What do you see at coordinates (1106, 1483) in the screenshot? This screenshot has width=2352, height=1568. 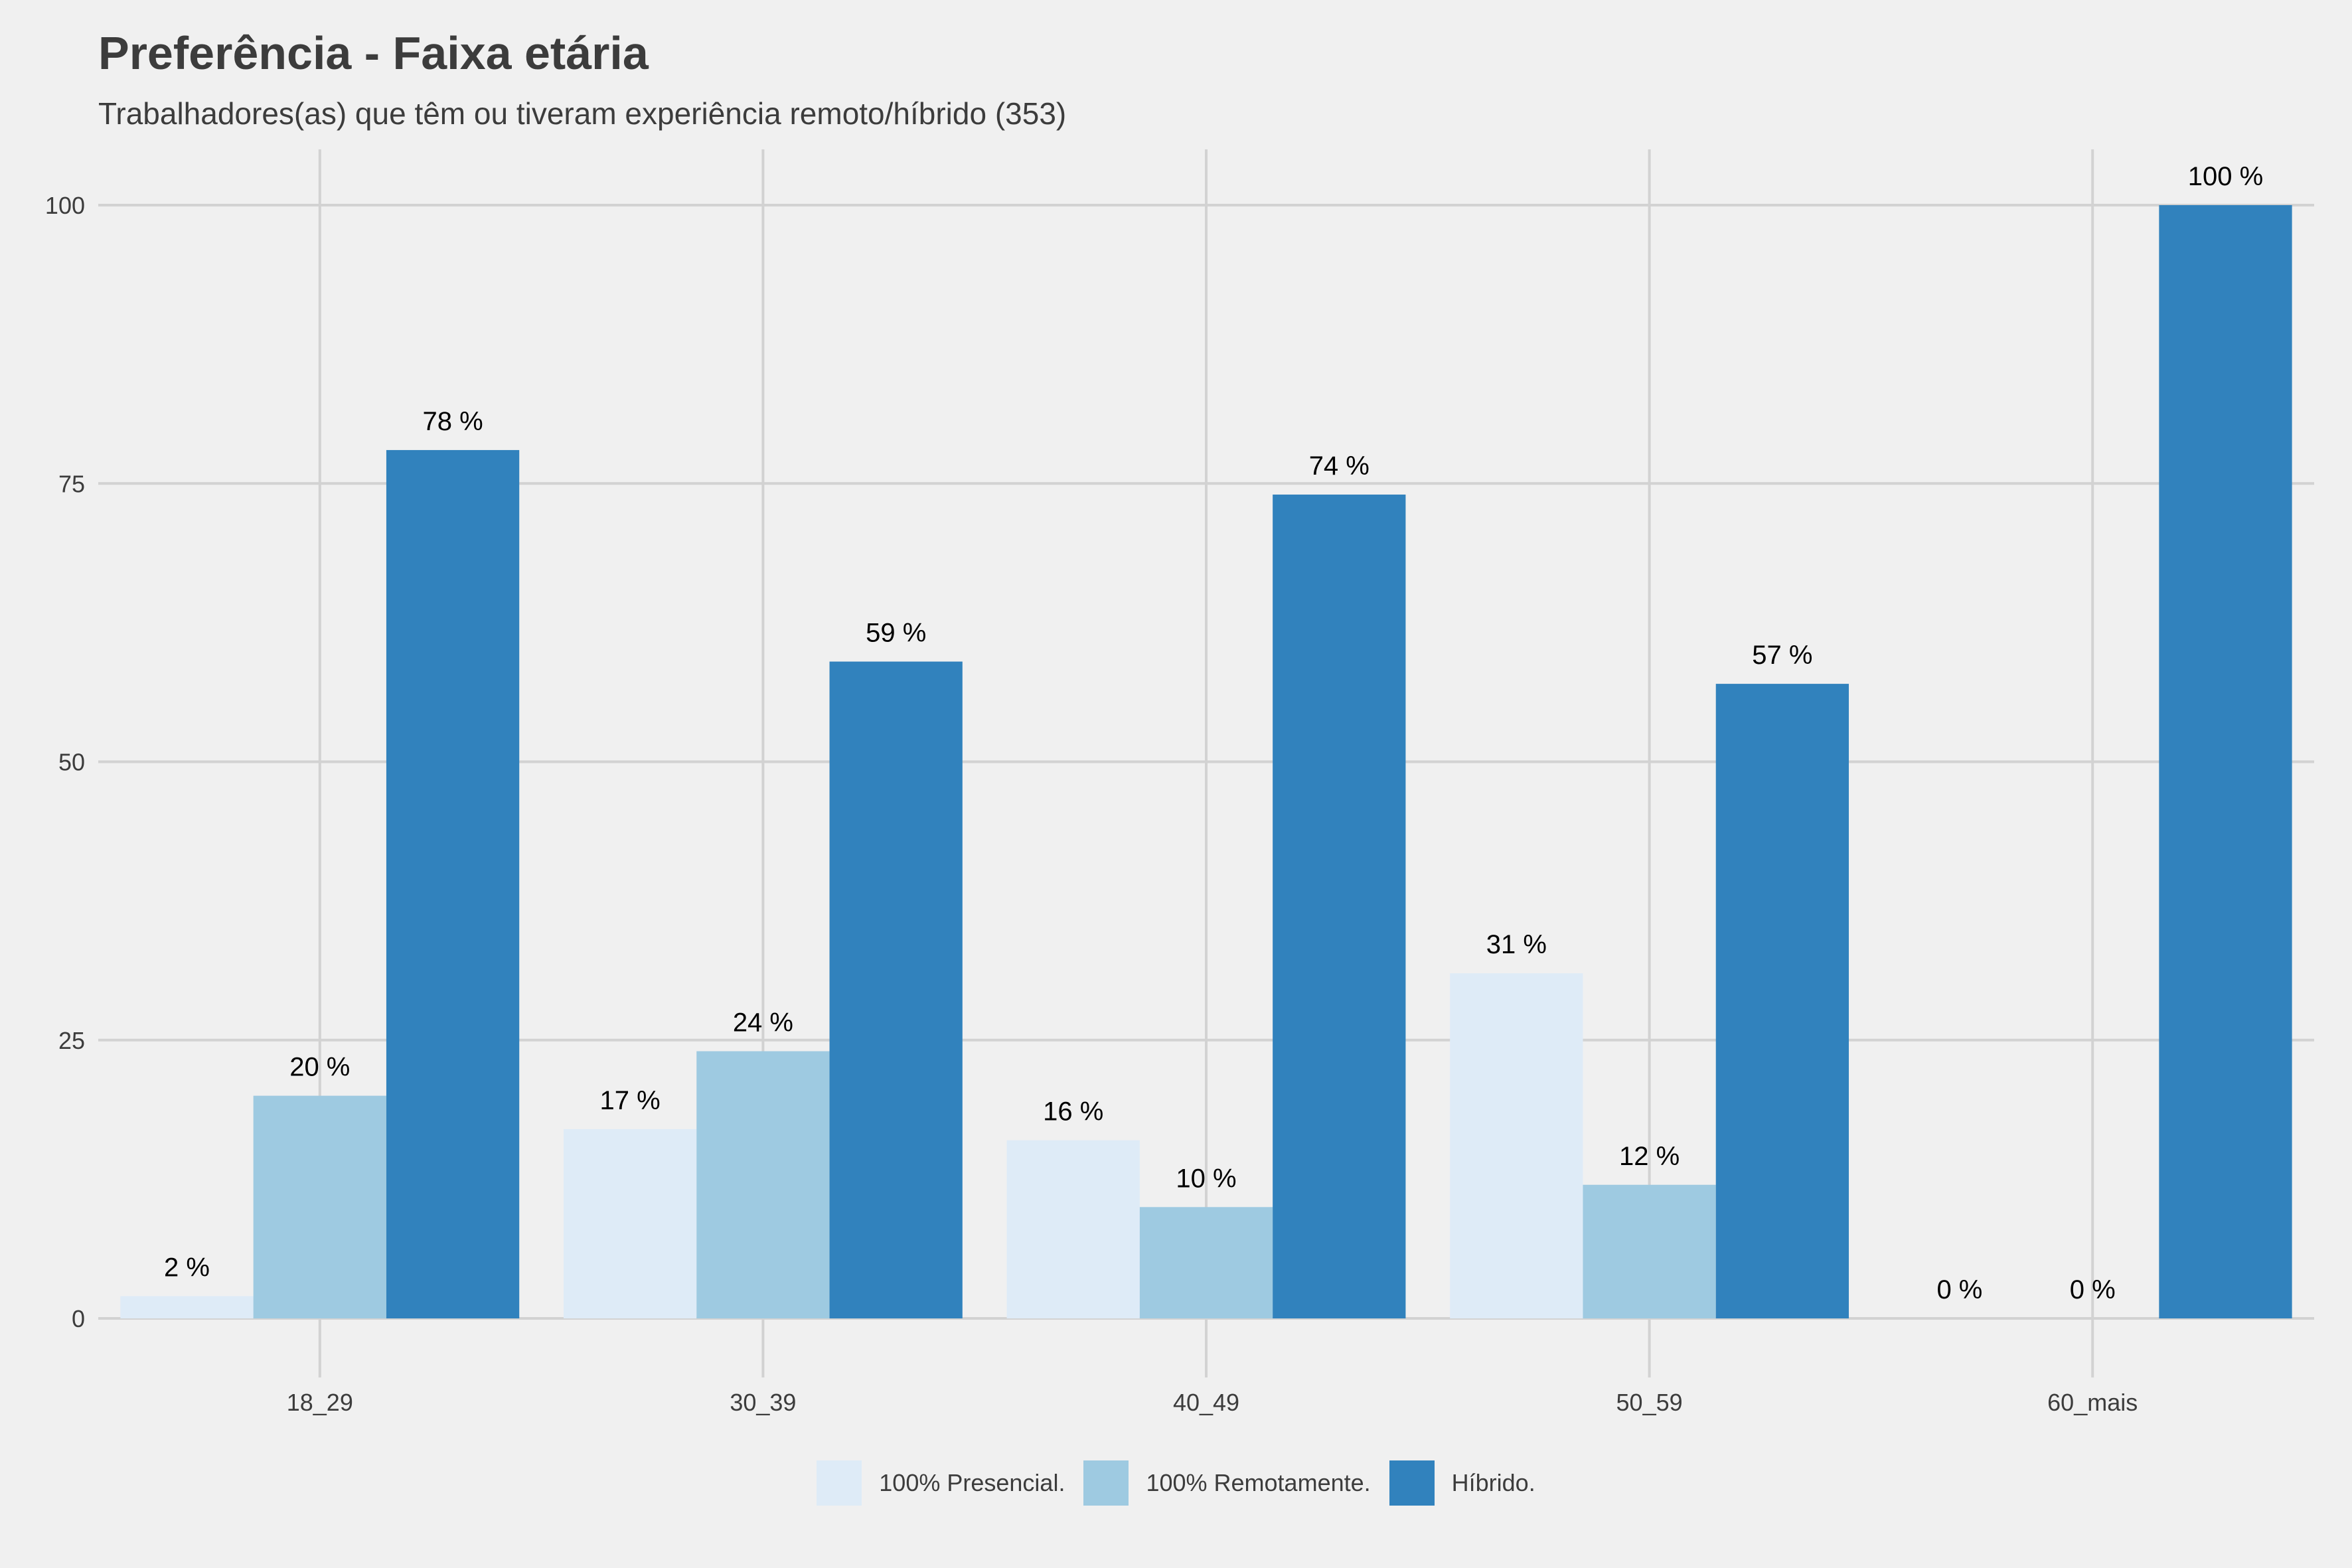 I see `legend-swatch-remotamente` at bounding box center [1106, 1483].